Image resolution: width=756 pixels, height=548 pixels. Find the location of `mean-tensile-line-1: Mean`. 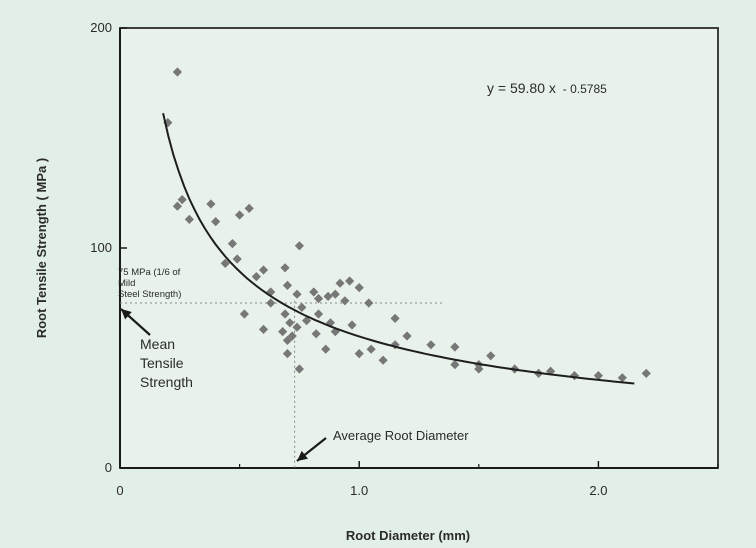

mean-tensile-line-1: Mean is located at coordinates (158, 344).